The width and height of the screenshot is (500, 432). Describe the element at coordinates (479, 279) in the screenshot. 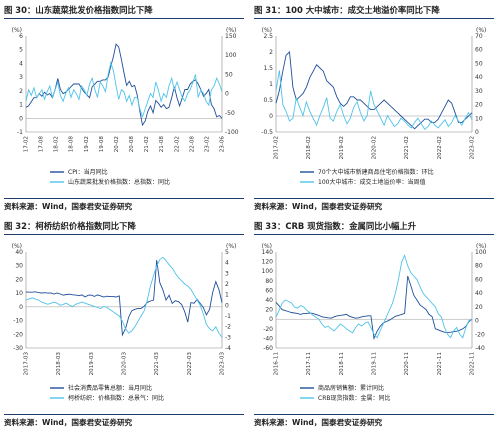

I see `right-tick-label: 60` at that location.